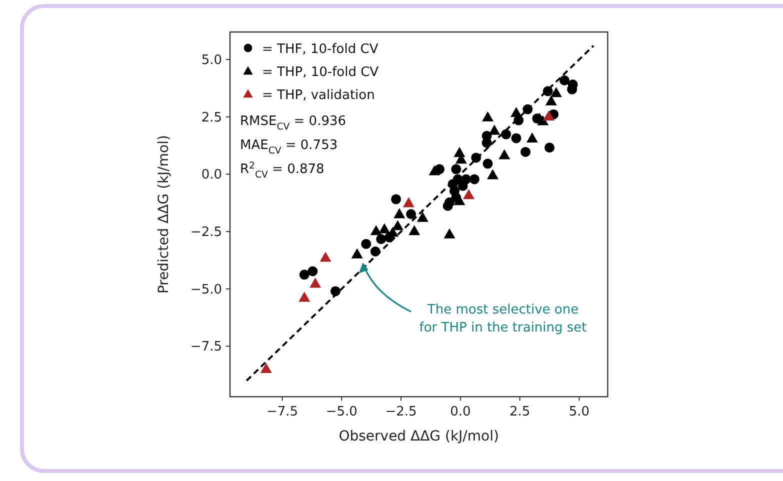 The width and height of the screenshot is (783, 481). I want to click on x-axis-title: Observed ΔΔG (kJ/mol), so click(418, 436).